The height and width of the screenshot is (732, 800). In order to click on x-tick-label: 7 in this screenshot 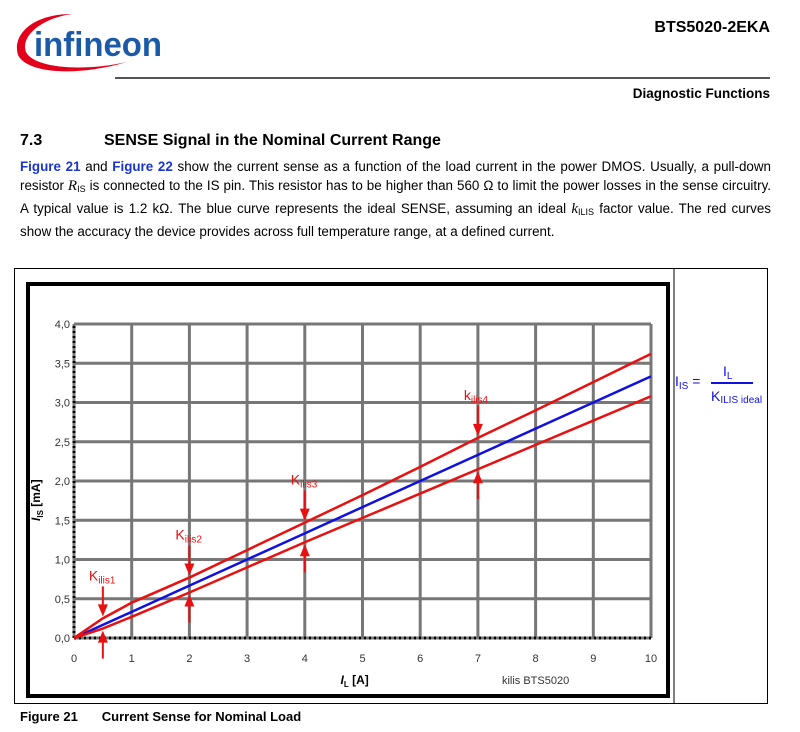, I will do `click(478, 659)`.